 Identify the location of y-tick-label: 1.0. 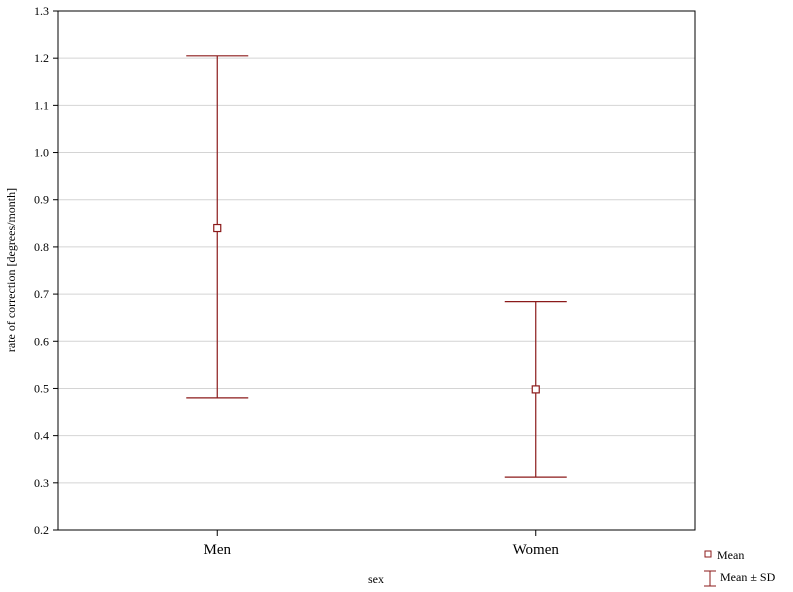
(41, 153).